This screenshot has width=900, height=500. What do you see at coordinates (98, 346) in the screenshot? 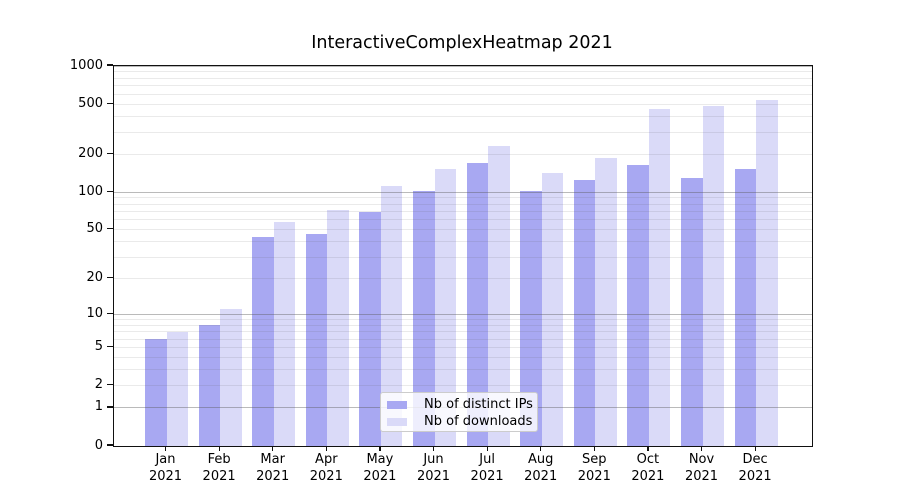
I see `y-tick-label: 5` at bounding box center [98, 346].